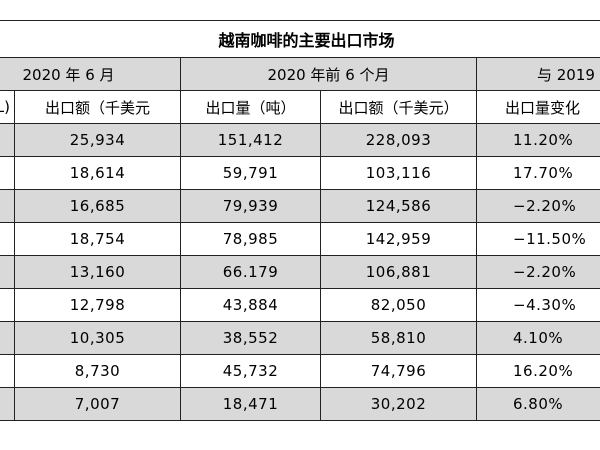  What do you see at coordinates (398, 107) in the screenshot?
I see `column-header-h1-value: 出口额（千美元）` at bounding box center [398, 107].